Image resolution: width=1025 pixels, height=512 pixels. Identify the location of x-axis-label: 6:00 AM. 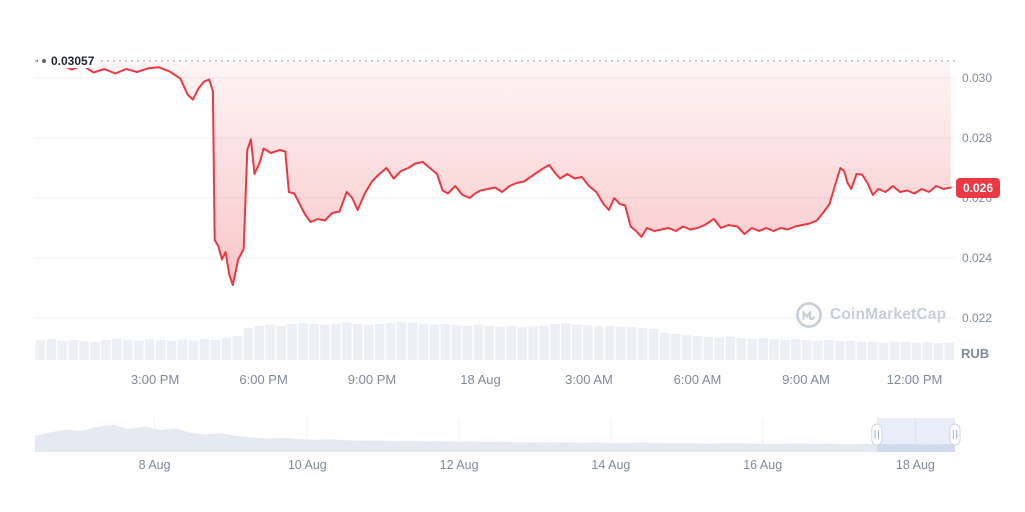
(698, 379).